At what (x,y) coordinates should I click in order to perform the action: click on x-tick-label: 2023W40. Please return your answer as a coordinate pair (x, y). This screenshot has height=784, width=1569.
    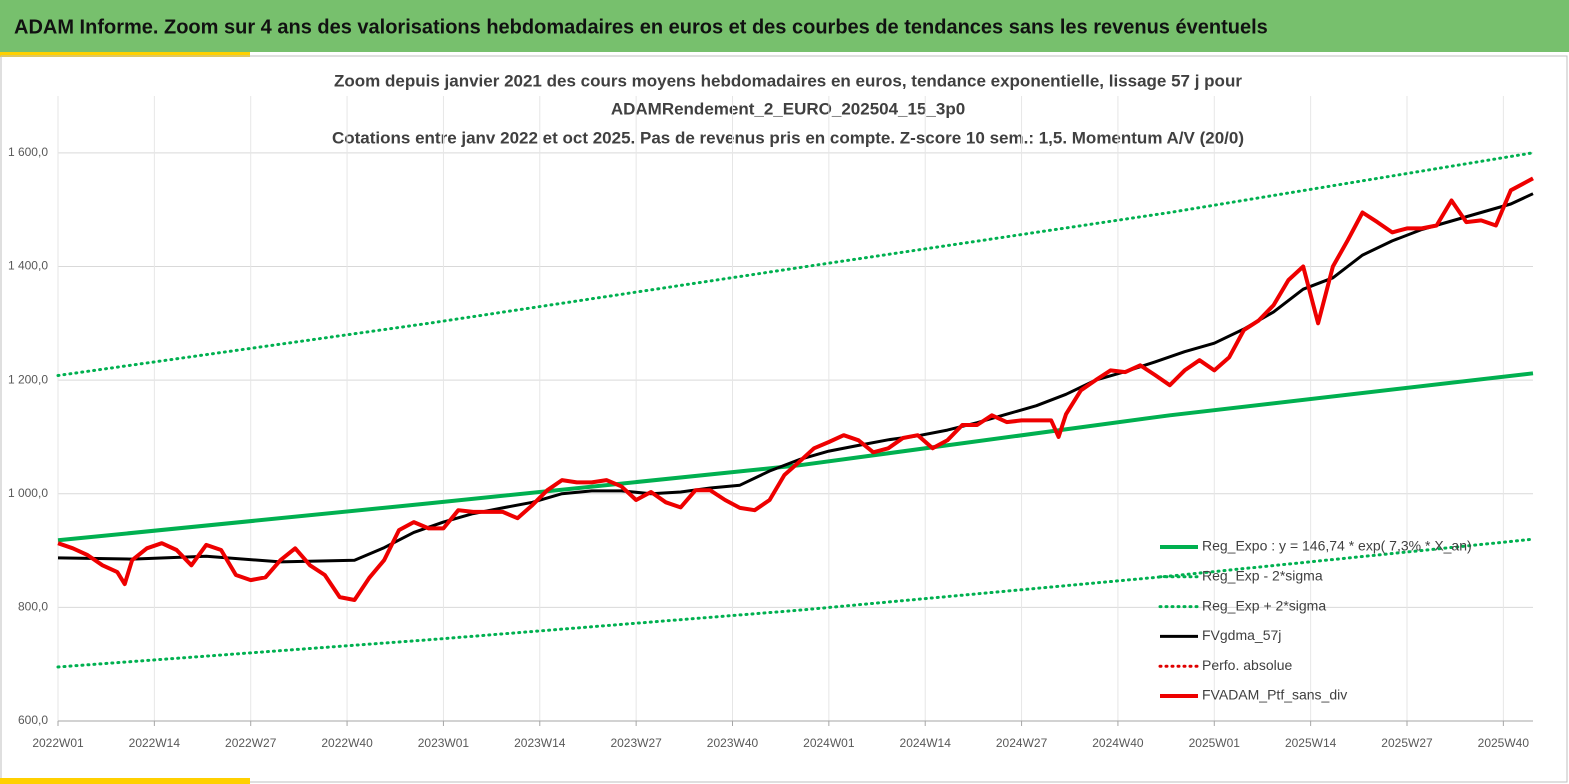
    Looking at the image, I should click on (733, 743).